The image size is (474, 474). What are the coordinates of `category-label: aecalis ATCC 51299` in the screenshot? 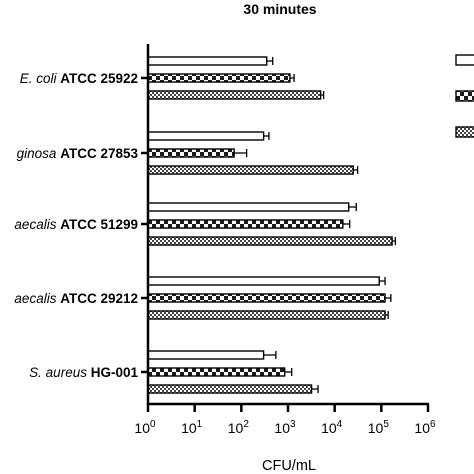 It's located at (76, 224).